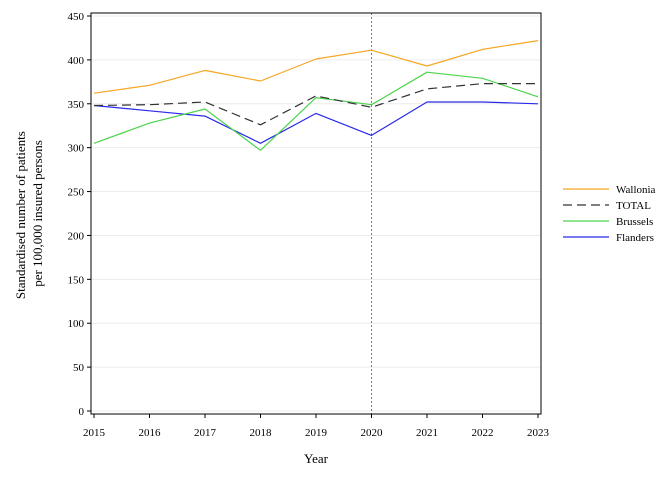 The image size is (672, 485). Describe the element at coordinates (76, 61) in the screenshot. I see `y-tick-label-400: 400` at that location.